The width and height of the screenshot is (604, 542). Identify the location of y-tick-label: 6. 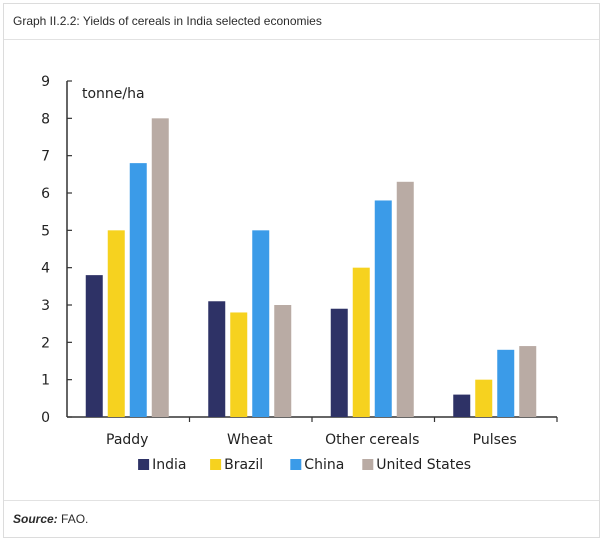
(45, 194).